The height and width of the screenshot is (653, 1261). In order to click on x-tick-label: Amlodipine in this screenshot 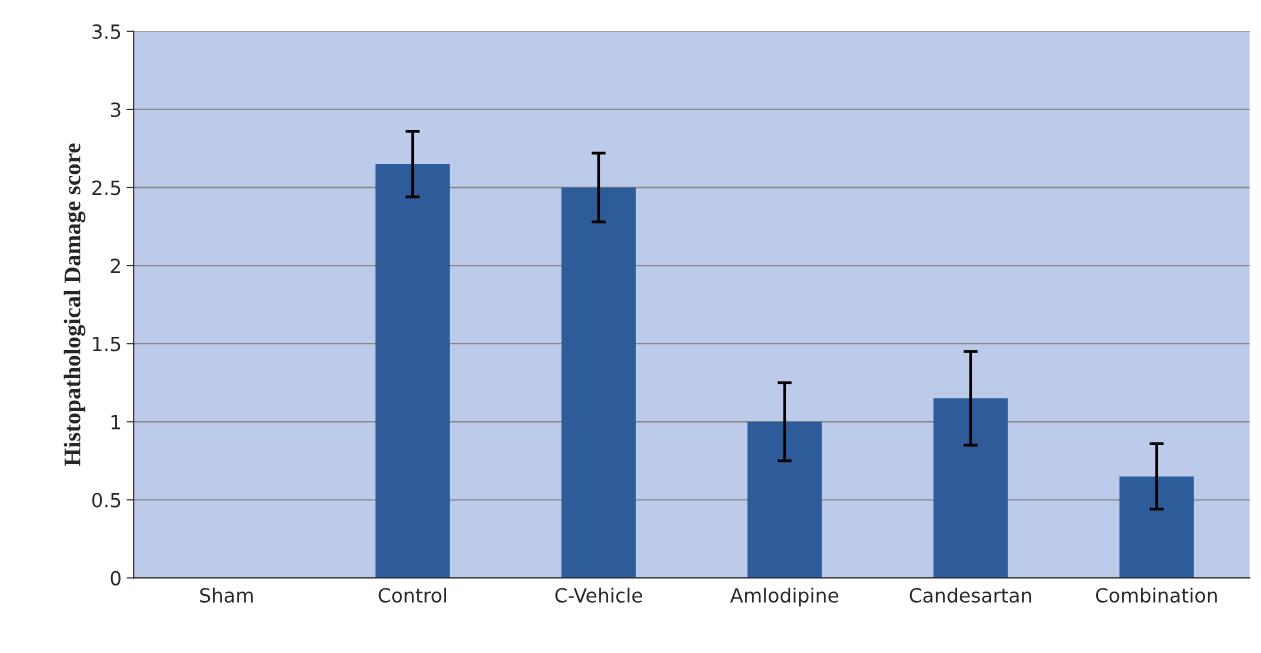, I will do `click(784, 597)`.